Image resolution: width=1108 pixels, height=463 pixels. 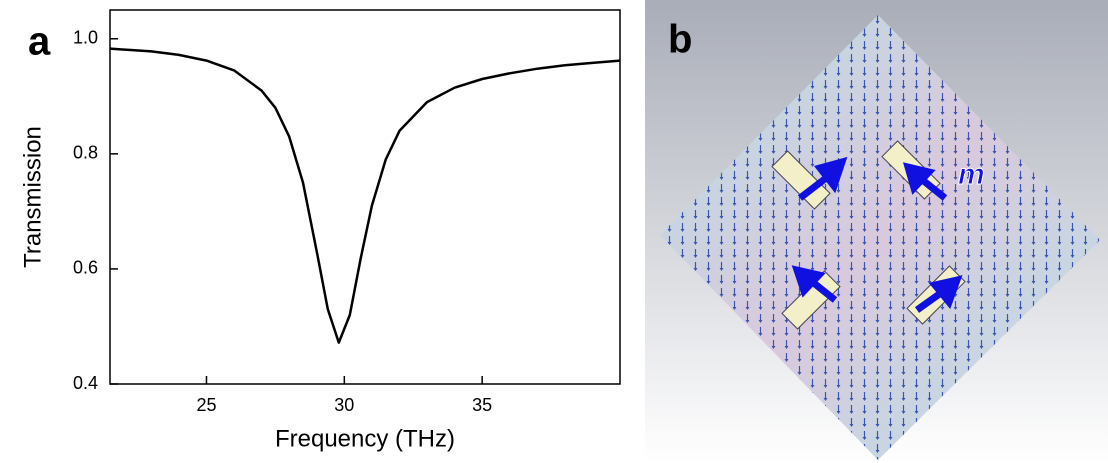 What do you see at coordinates (482, 405) in the screenshot?
I see `x-tick-label: 35` at bounding box center [482, 405].